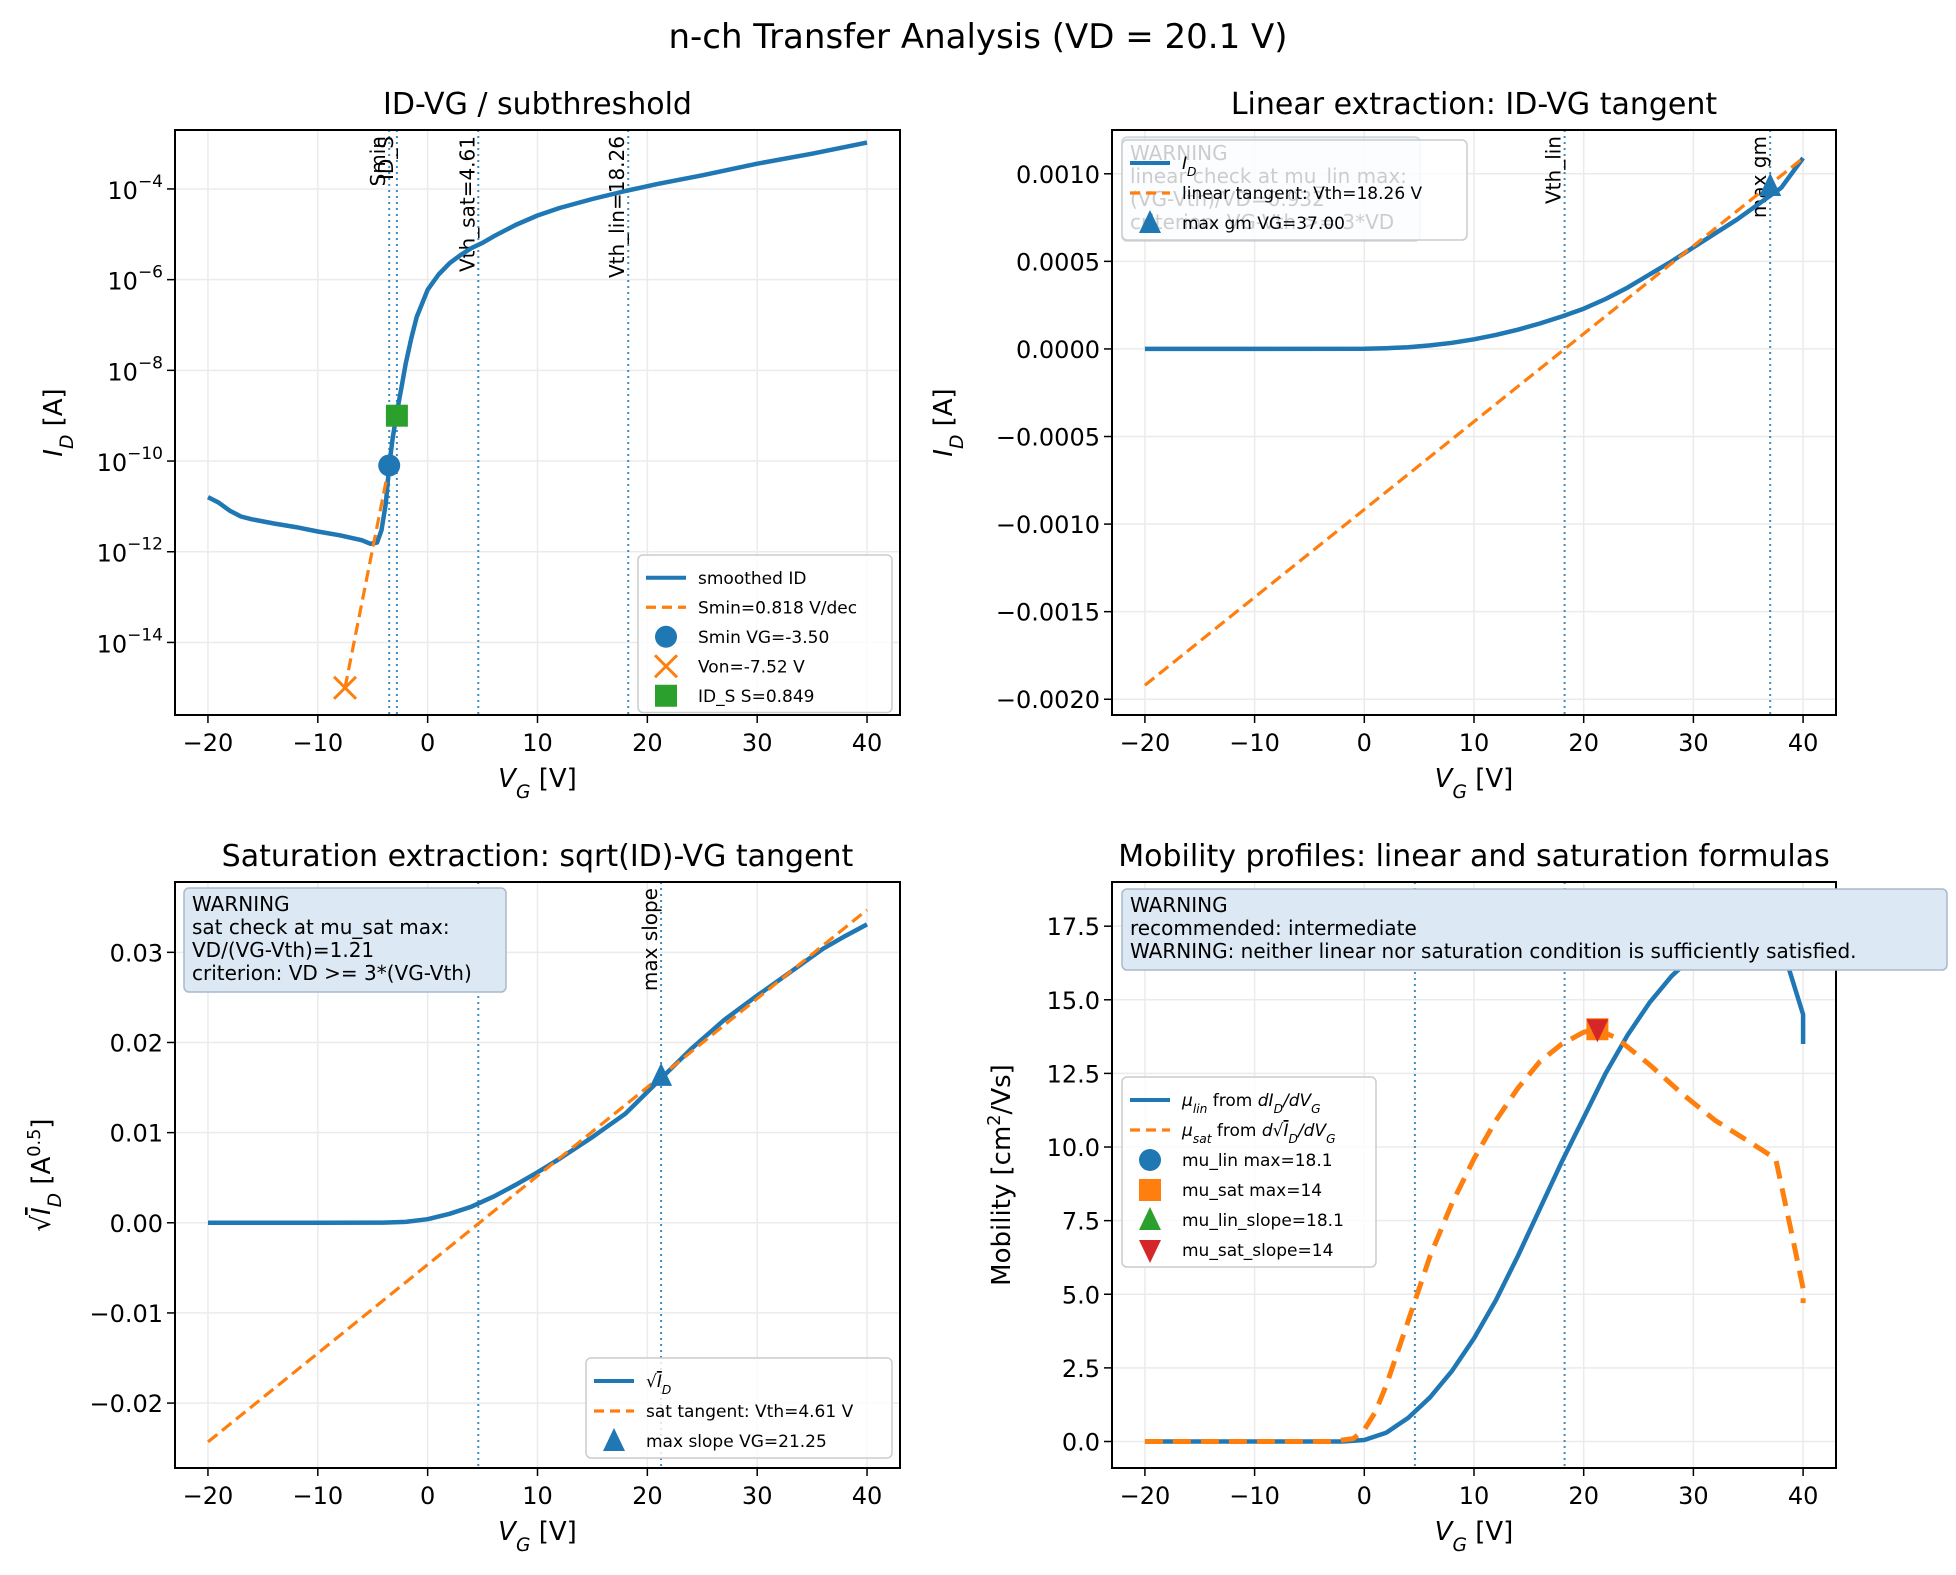  Describe the element at coordinates (1263, 1221) in the screenshot. I see `legend-label: mu_lin_slope=18.1` at that location.